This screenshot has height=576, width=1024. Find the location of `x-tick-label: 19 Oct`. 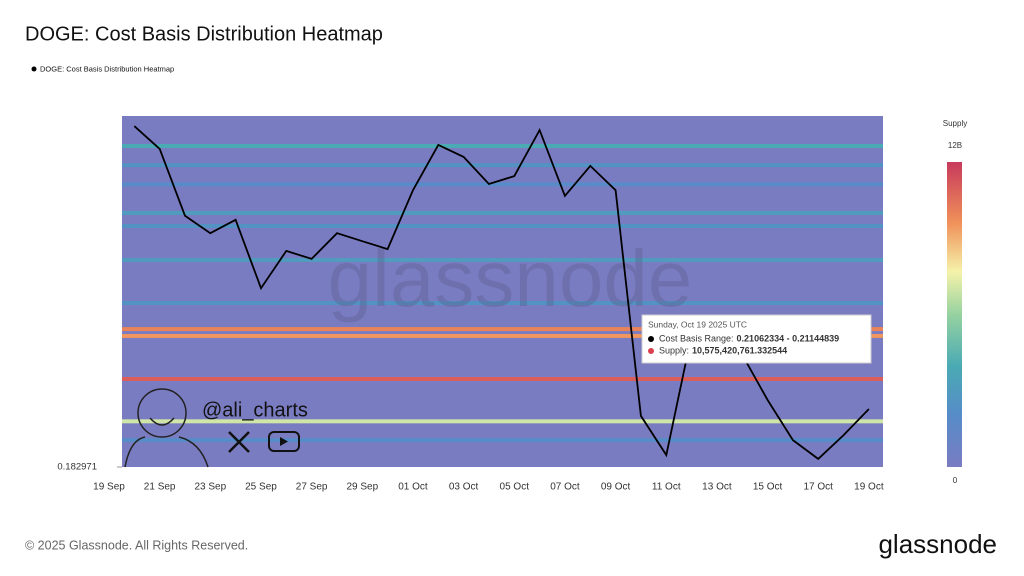

x-tick-label: 19 Oct is located at coordinates (869, 487).